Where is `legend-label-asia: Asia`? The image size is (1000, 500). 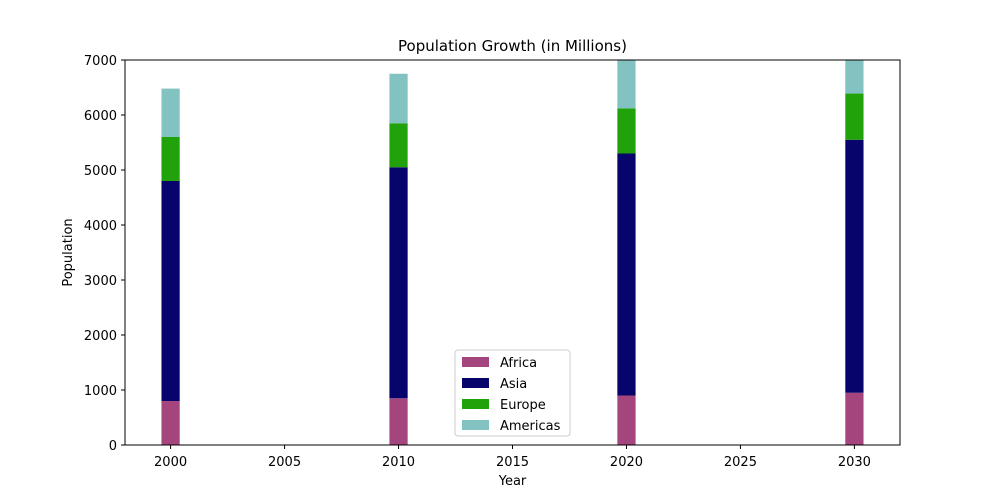
legend-label-asia: Asia is located at coordinates (513, 384).